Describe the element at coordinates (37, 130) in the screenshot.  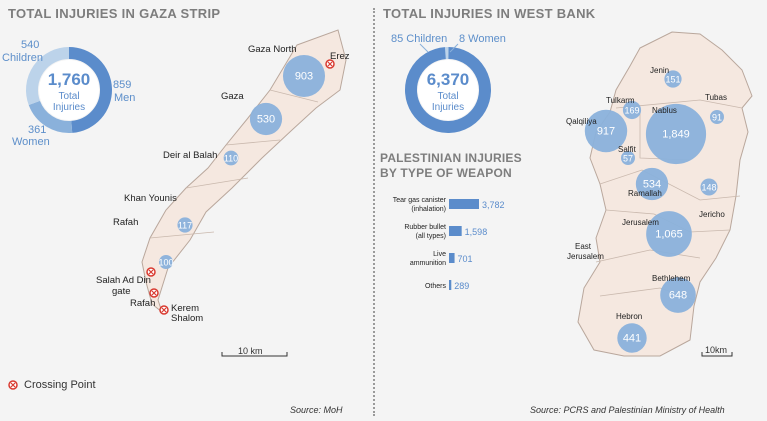
I see `gaza-women-value: 361` at that location.